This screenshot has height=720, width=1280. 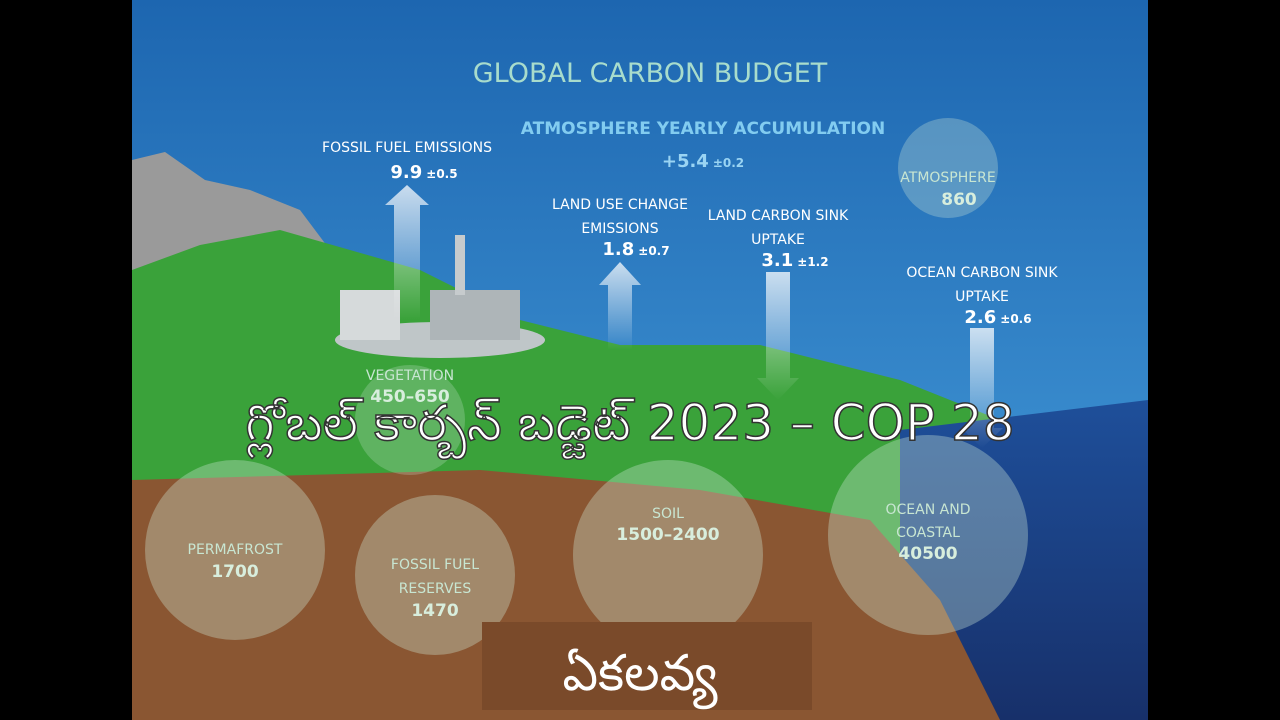 I want to click on flow-value: +5.4 ±0.2, so click(x=703, y=161).